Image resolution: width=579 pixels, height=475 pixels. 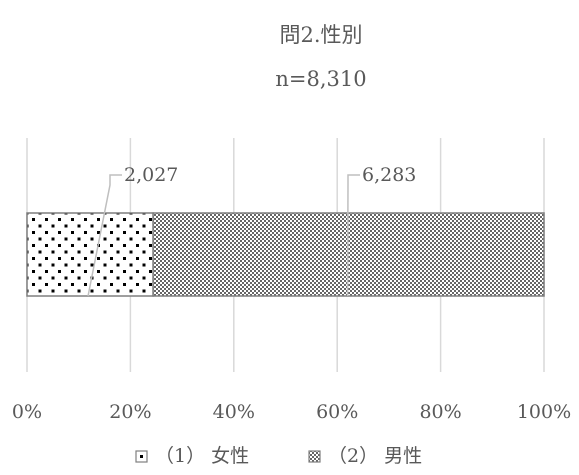 What do you see at coordinates (389, 175) in the screenshot?
I see `data-label-2: 6,283` at bounding box center [389, 175].